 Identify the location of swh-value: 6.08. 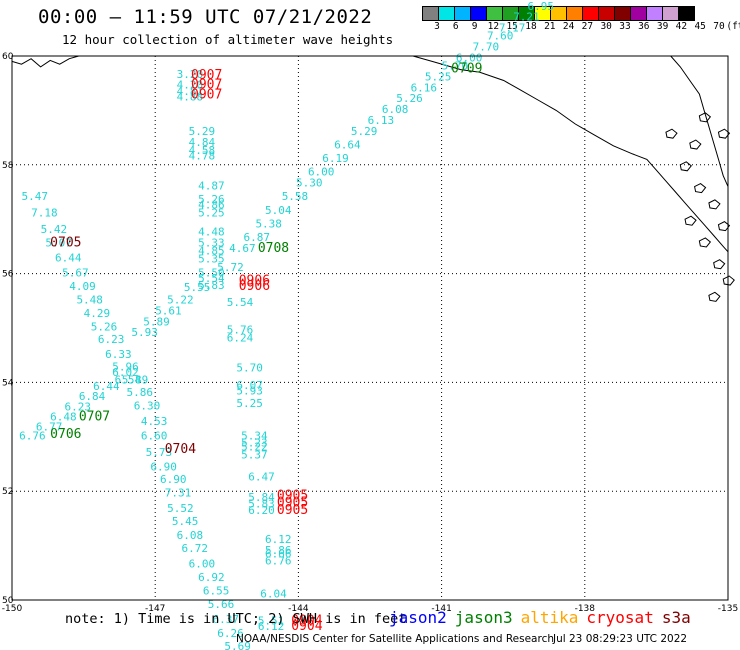
(190, 535).